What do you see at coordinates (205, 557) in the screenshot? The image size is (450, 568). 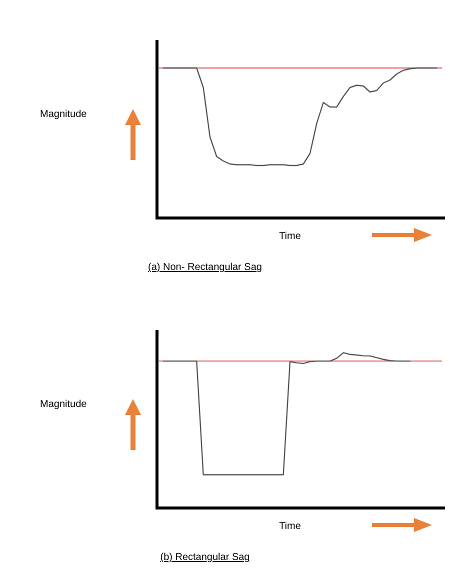 I see `text: (b) Rectangular Sag` at bounding box center [205, 557].